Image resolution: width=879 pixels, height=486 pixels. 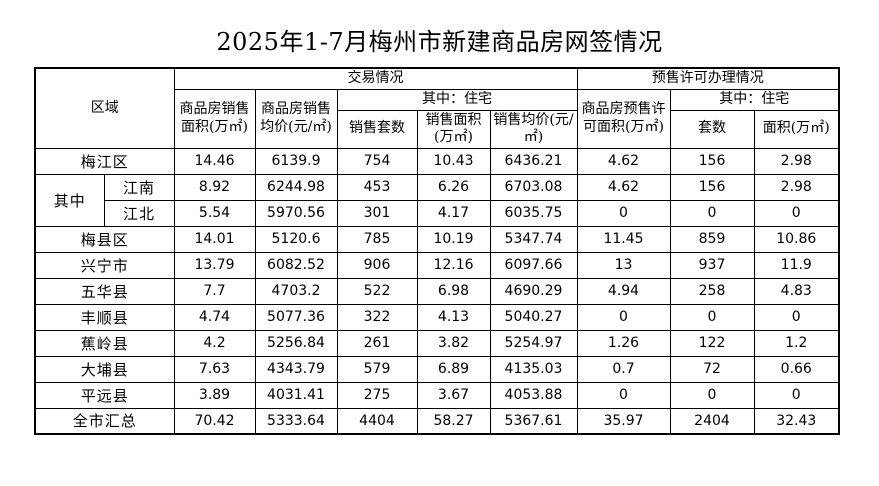 What do you see at coordinates (214, 343) in the screenshot?
I see `data-cell: 4.2` at bounding box center [214, 343].